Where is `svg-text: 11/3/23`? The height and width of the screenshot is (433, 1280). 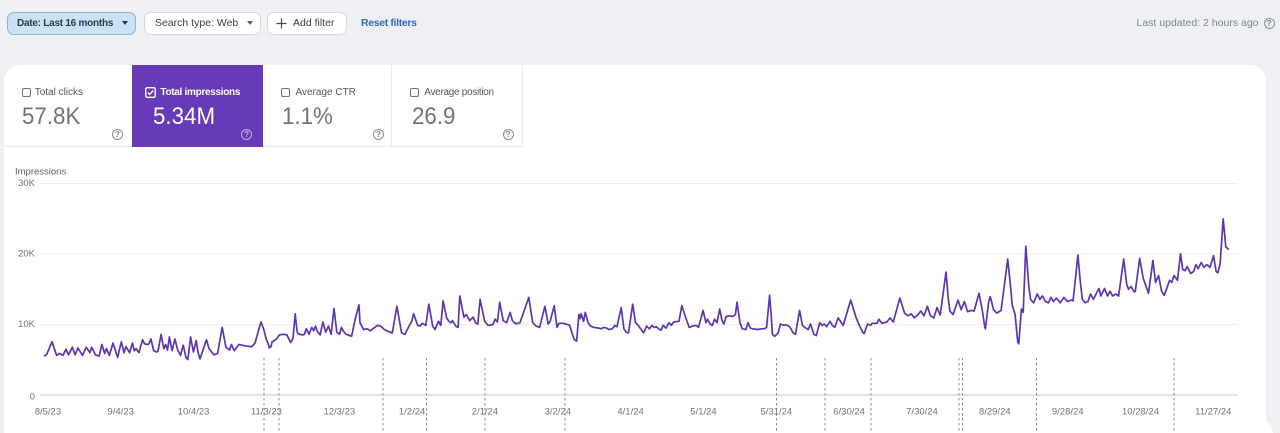 svg-text: 11/3/23 is located at coordinates (266, 411).